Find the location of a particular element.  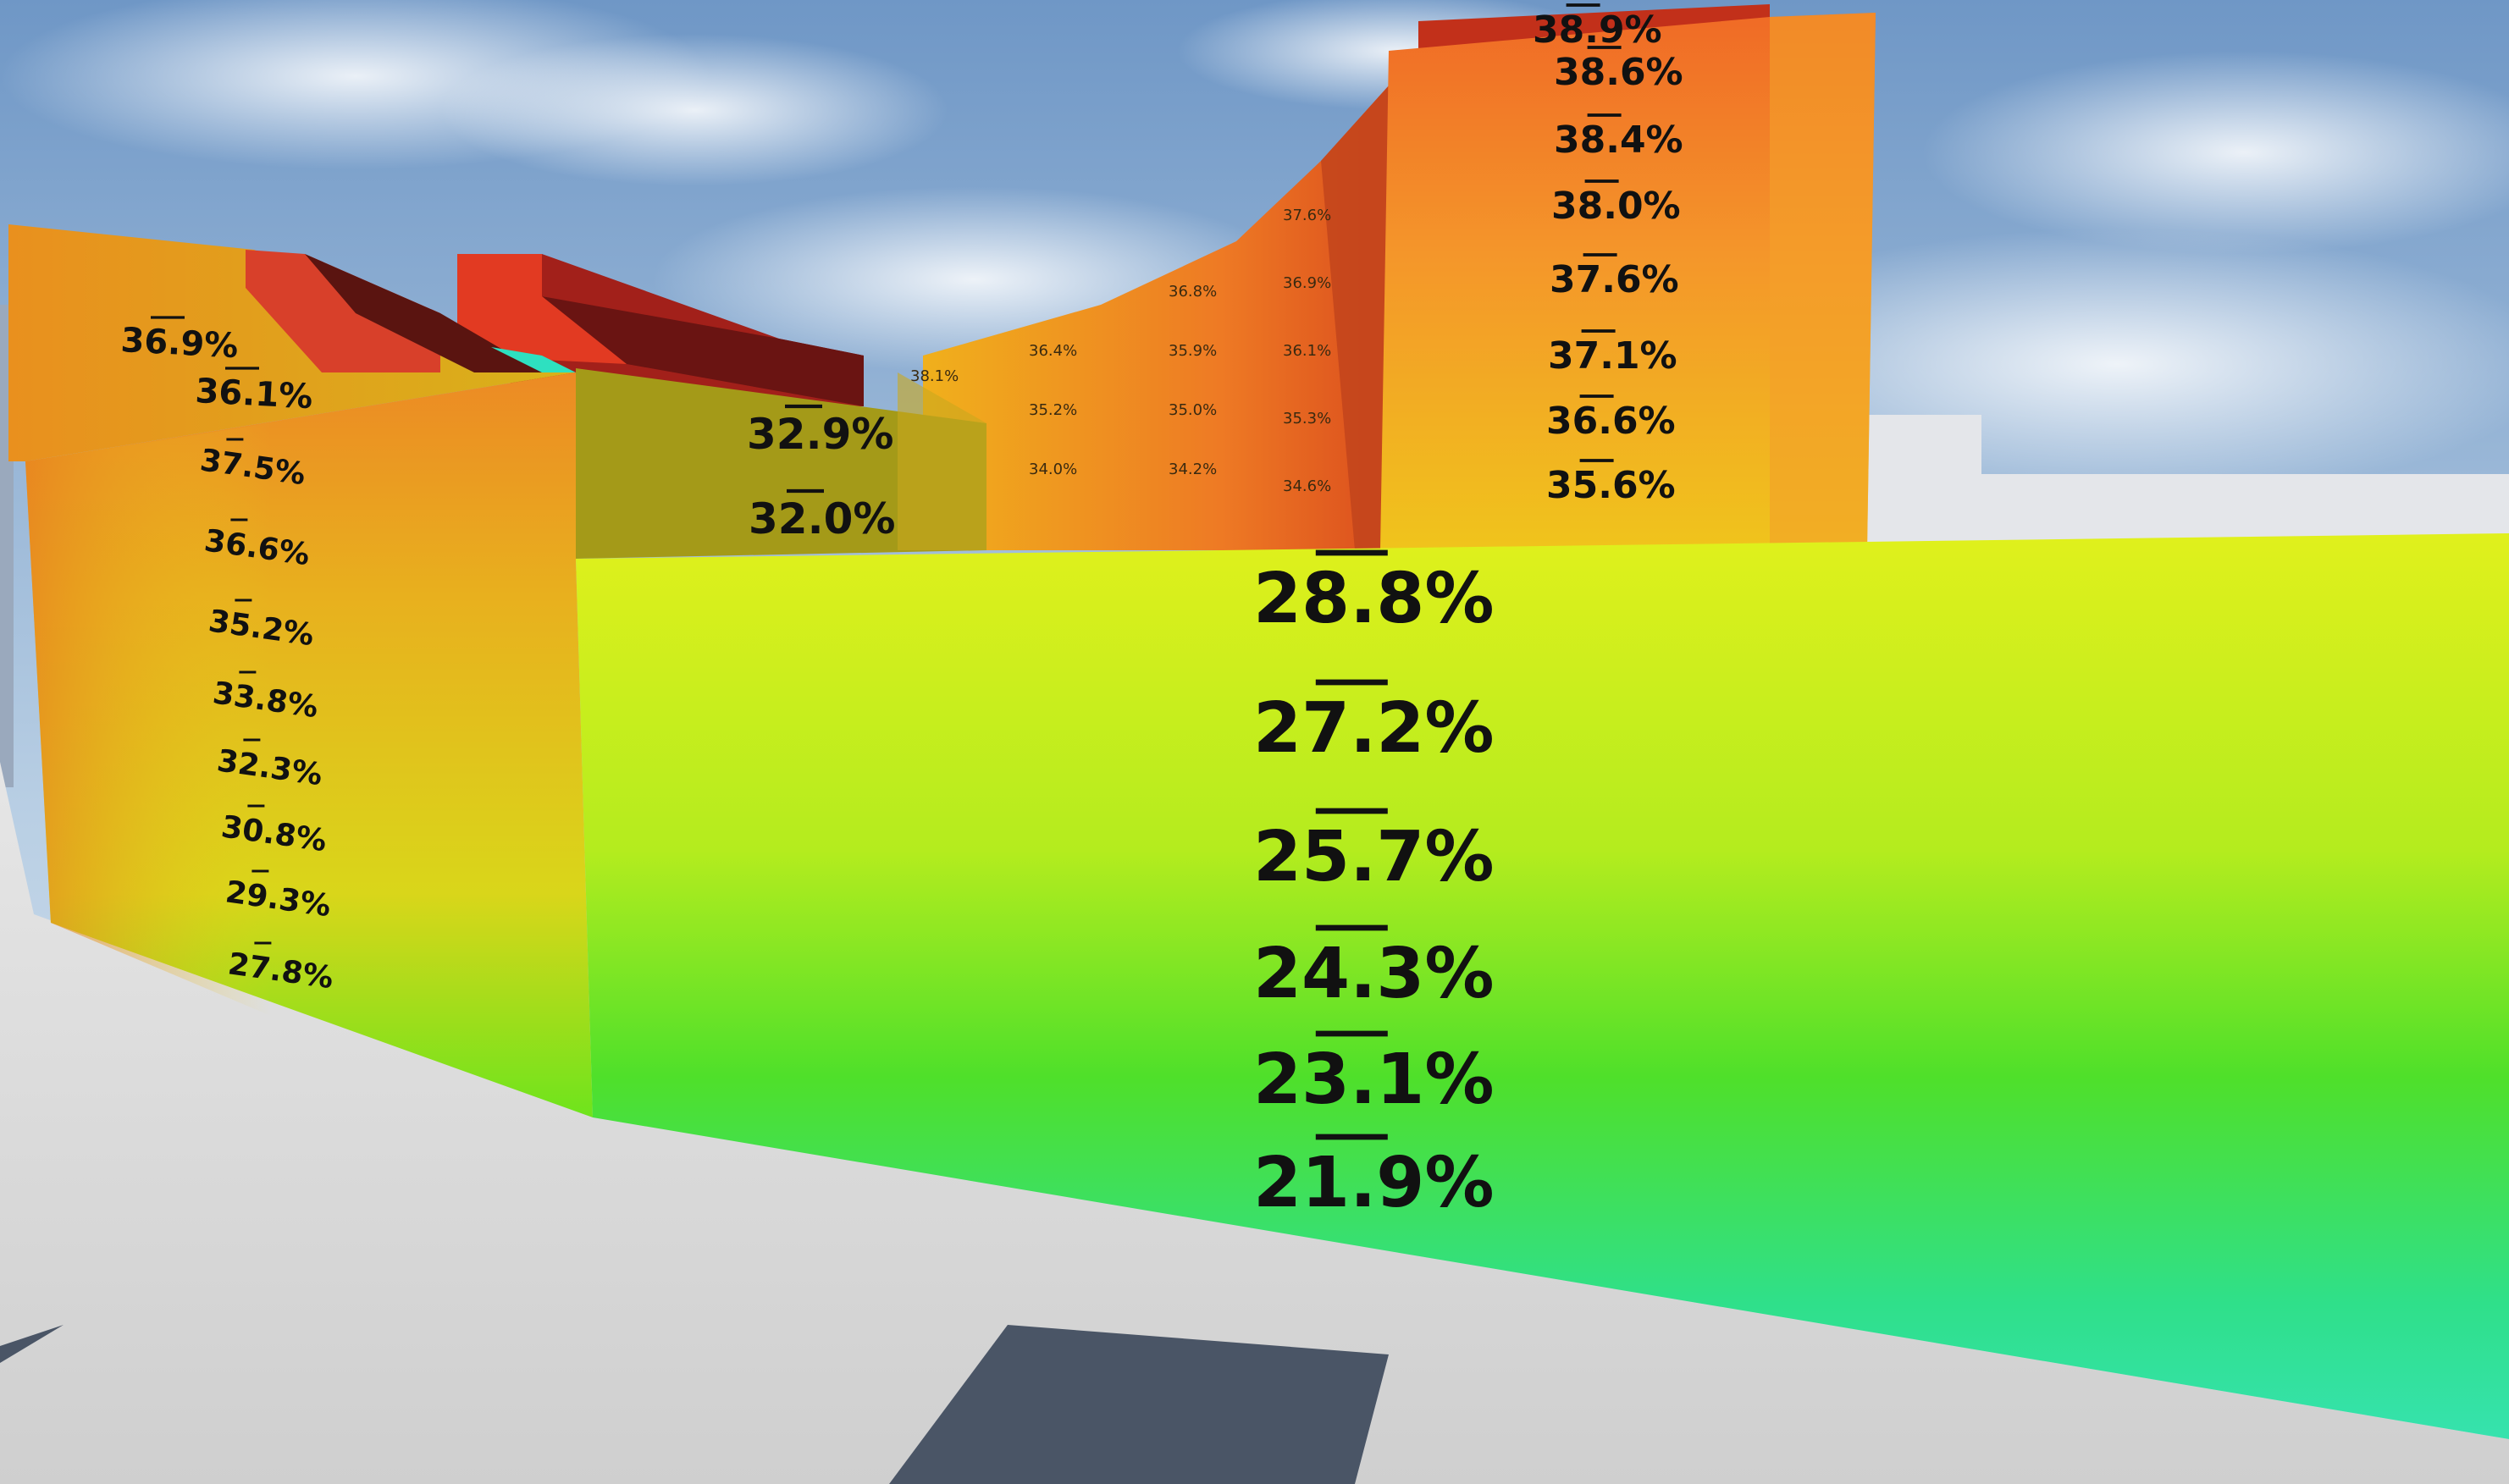

left-roof-label: 36.9% is located at coordinates (179, 341).